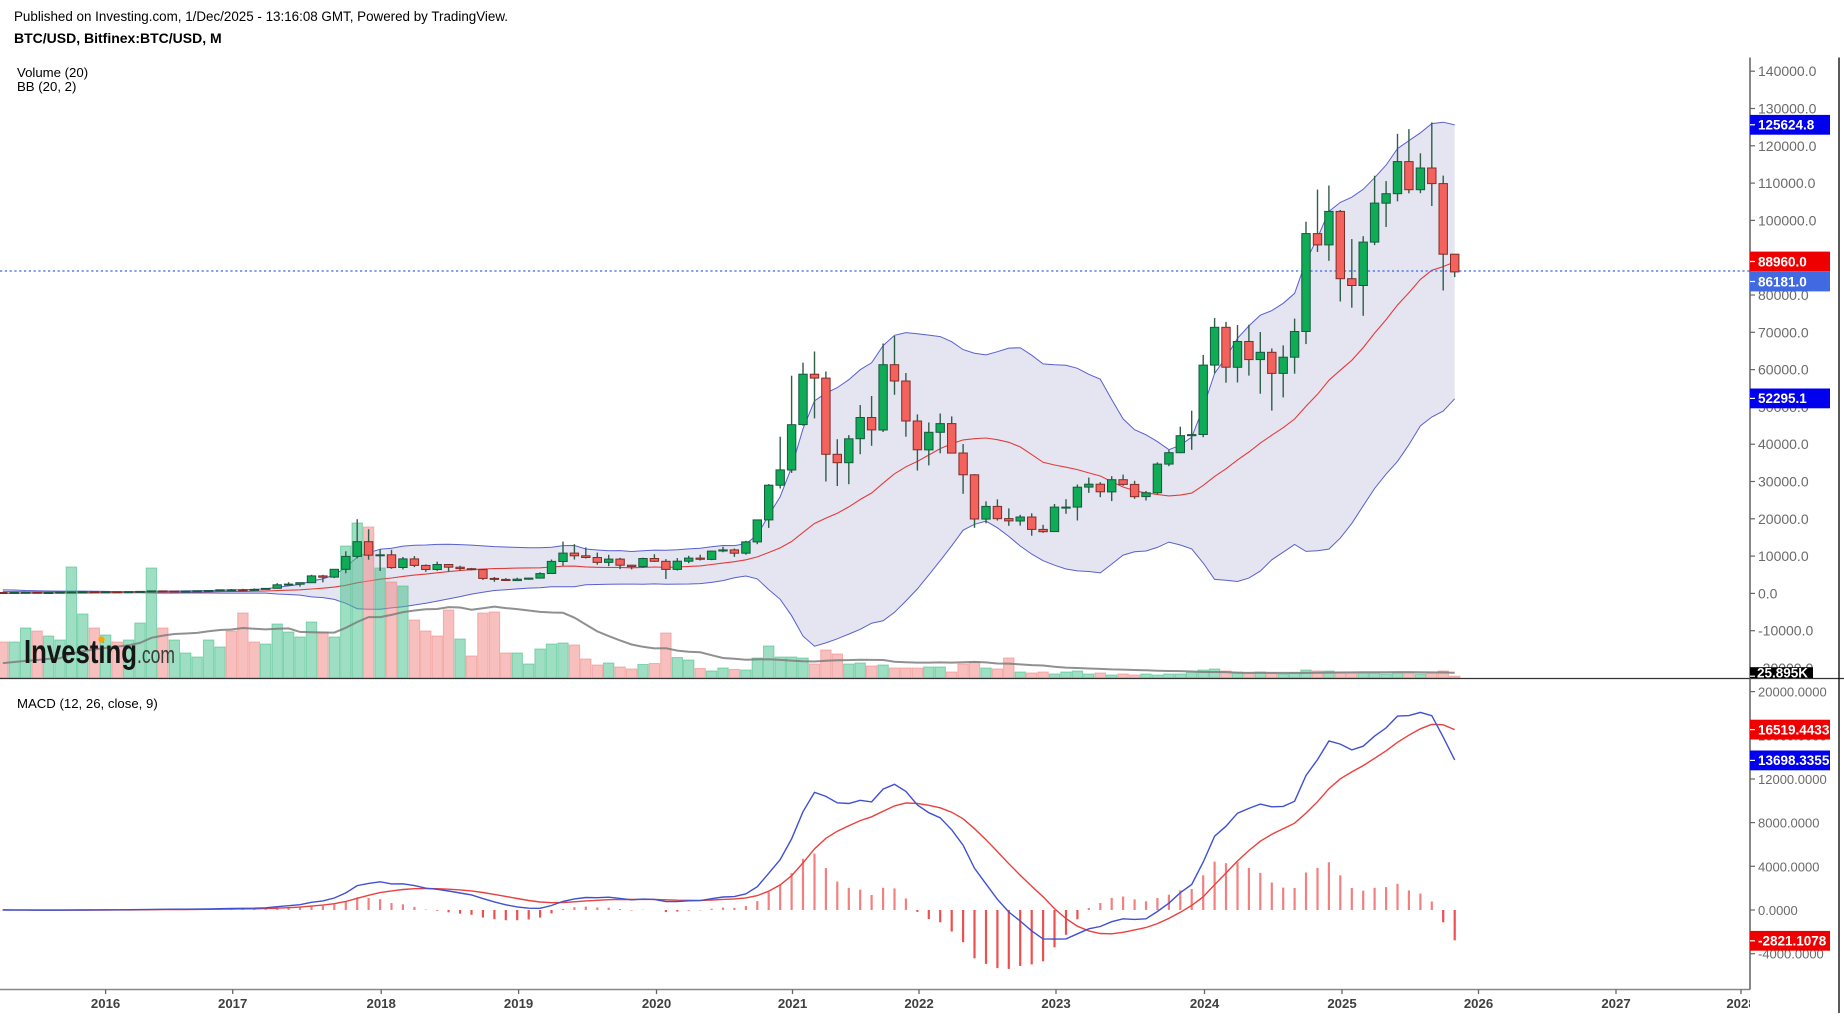 The image size is (1844, 1023). I want to click on svg-text: 52295.1, so click(1782, 398).